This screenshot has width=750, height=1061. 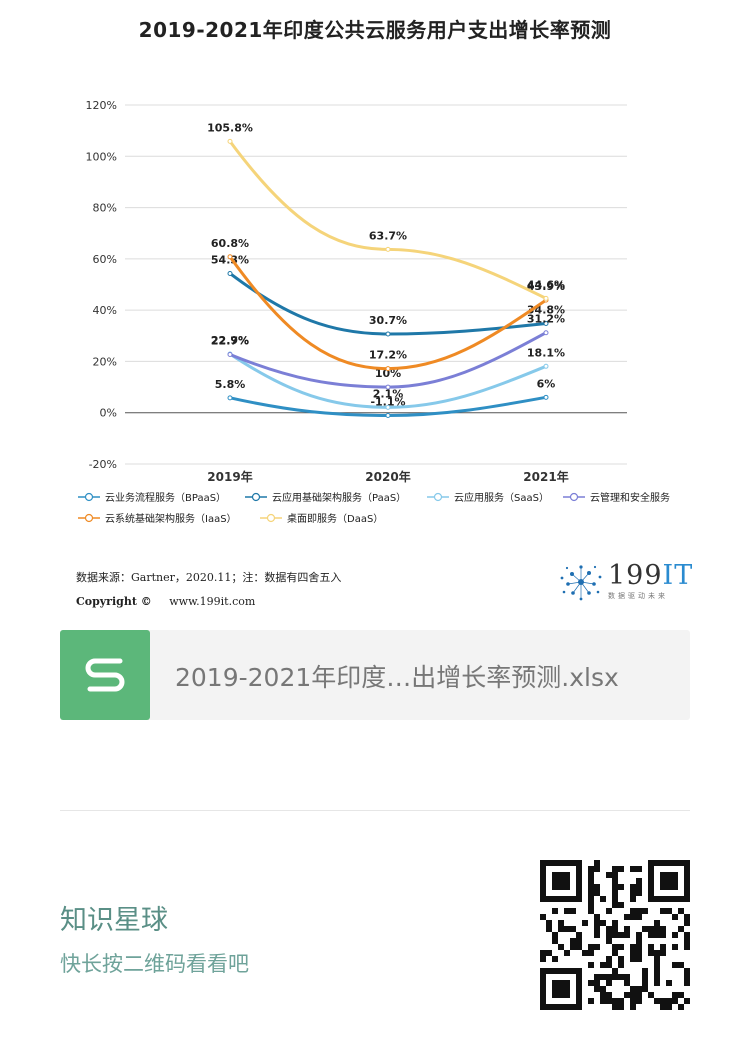 I want to click on copyright-label: Copyright ©, so click(x=114, y=601).